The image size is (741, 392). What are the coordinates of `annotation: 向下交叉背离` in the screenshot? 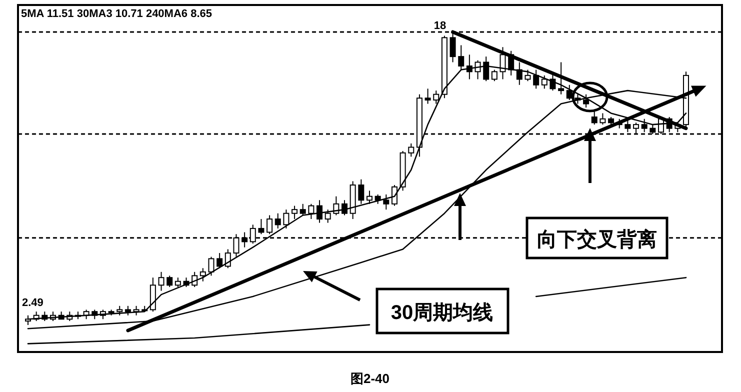 It's located at (597, 240).